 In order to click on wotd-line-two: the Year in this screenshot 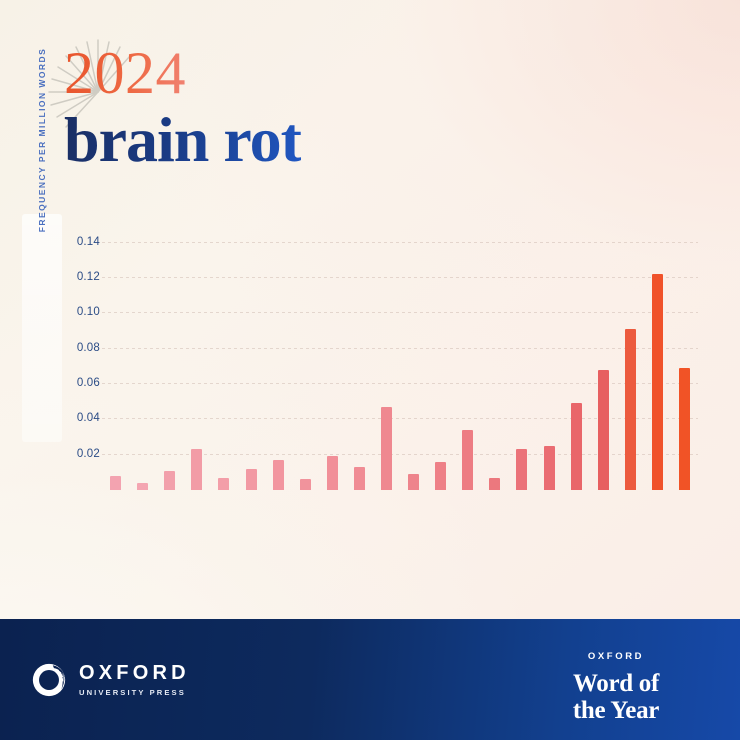, I will do `click(616, 710)`.